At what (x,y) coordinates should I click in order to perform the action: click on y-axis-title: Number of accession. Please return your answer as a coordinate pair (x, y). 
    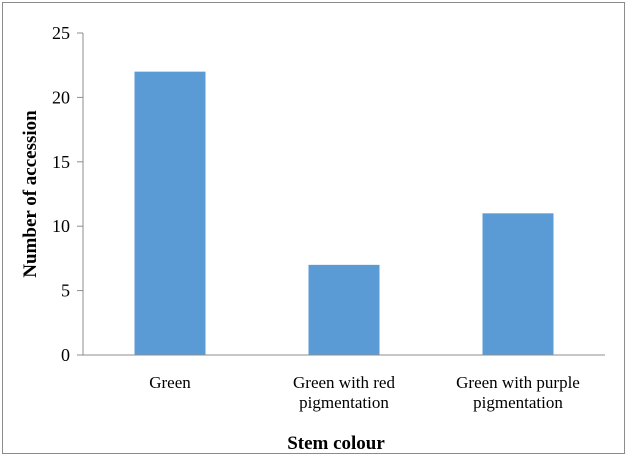
    Looking at the image, I should click on (30, 194).